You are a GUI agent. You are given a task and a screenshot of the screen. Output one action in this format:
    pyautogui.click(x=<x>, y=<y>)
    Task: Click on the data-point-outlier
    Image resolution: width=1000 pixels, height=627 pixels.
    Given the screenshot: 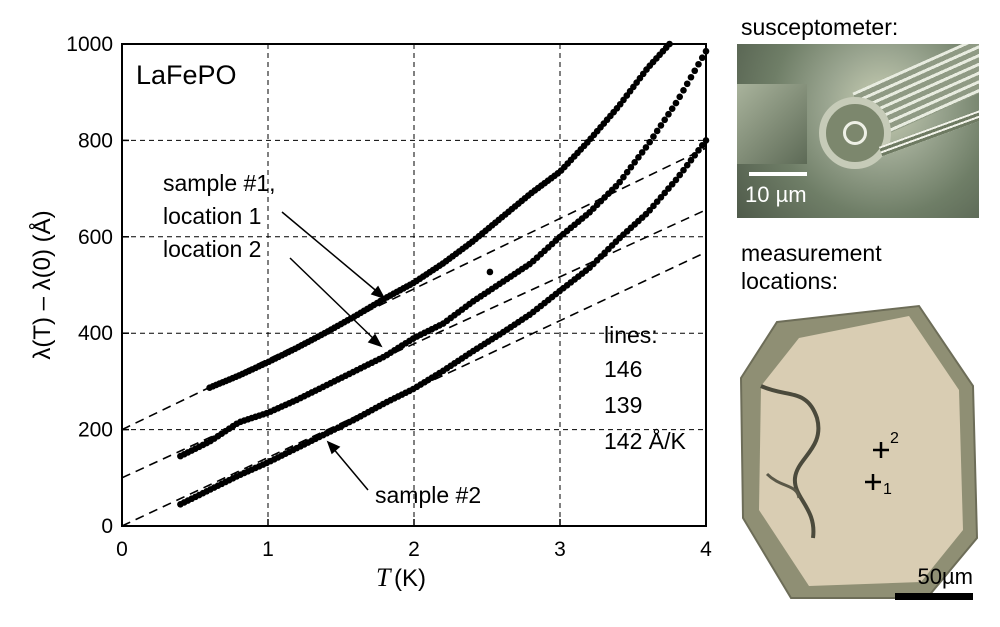 What is the action you would take?
    pyautogui.click(x=490, y=272)
    